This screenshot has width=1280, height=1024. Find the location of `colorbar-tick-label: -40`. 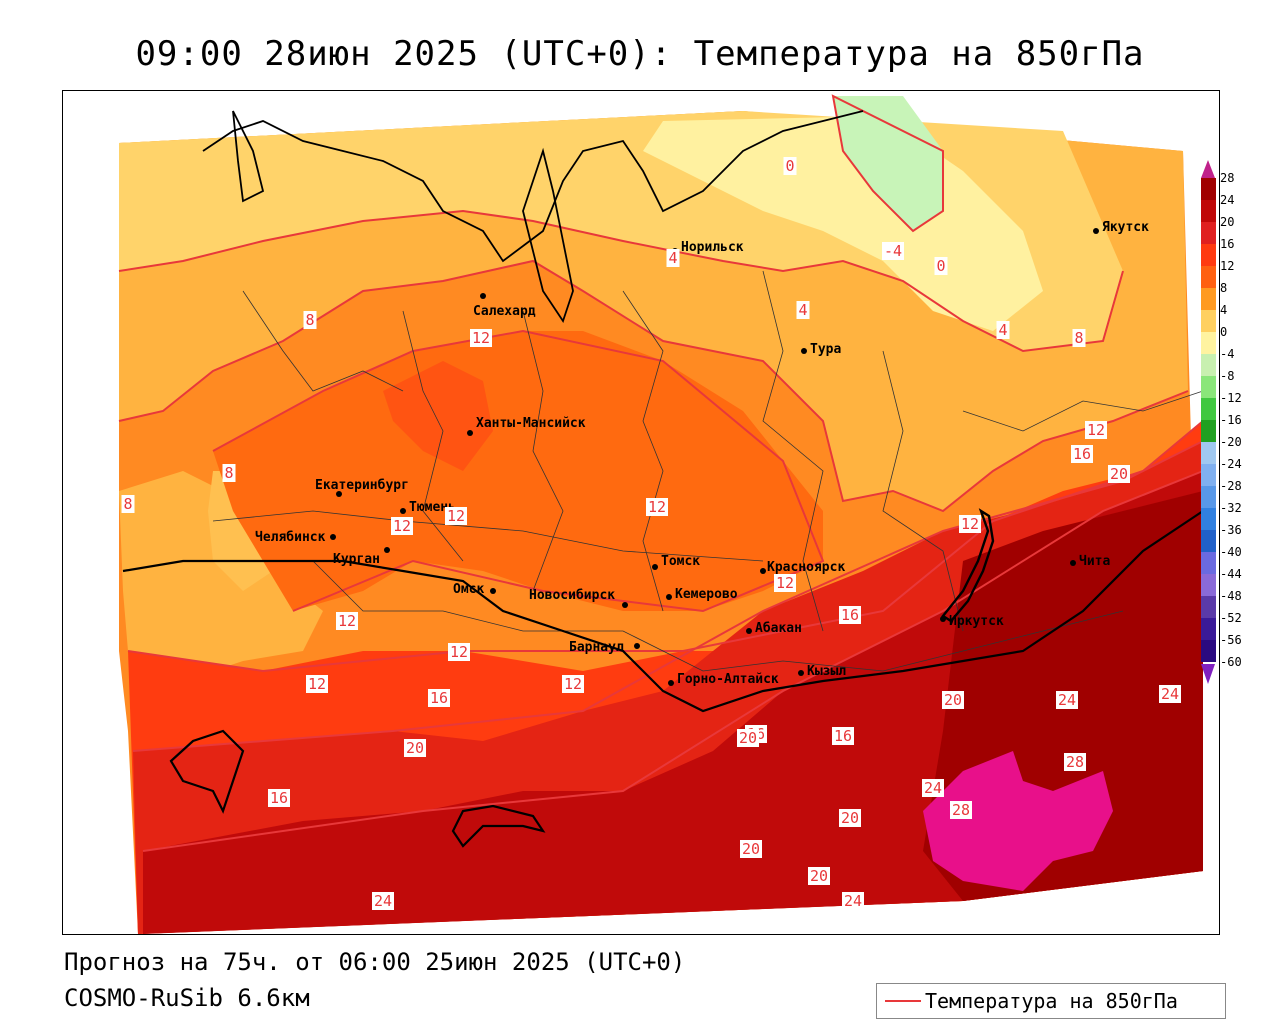

colorbar-tick-label: -40 is located at coordinates (1231, 552).